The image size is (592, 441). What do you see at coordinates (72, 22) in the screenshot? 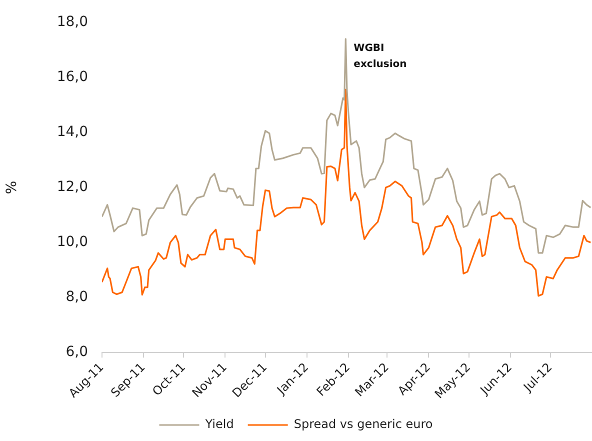
I see `y-tick-label: 18,0` at bounding box center [72, 22].